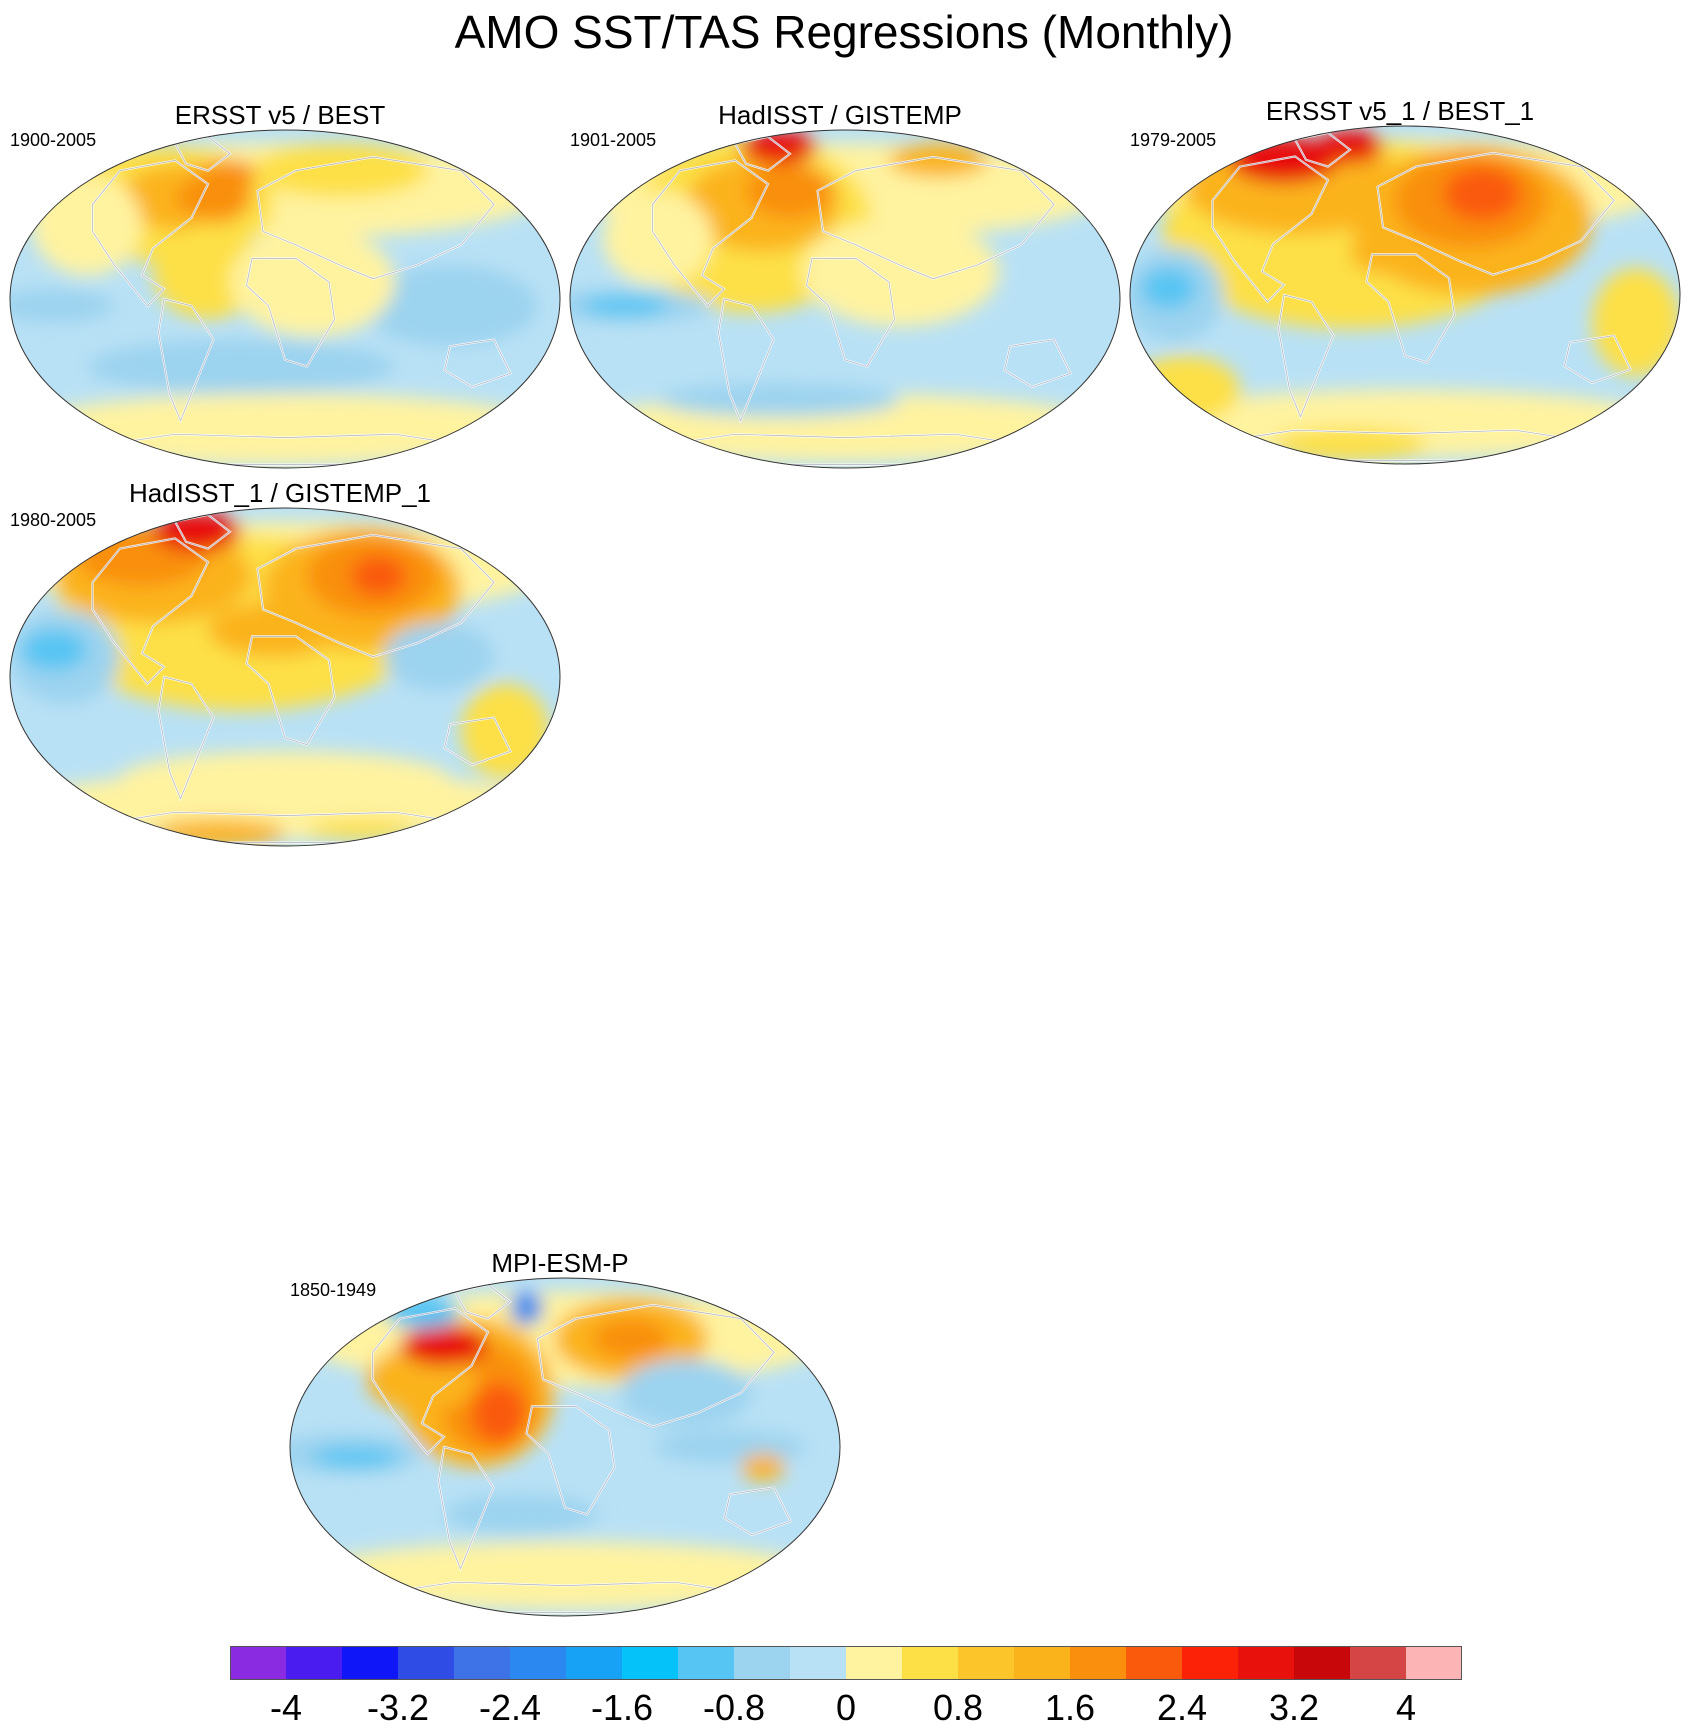 This screenshot has height=1728, width=1688. What do you see at coordinates (53, 140) in the screenshot?
I see `panel-period: 1900-2005` at bounding box center [53, 140].